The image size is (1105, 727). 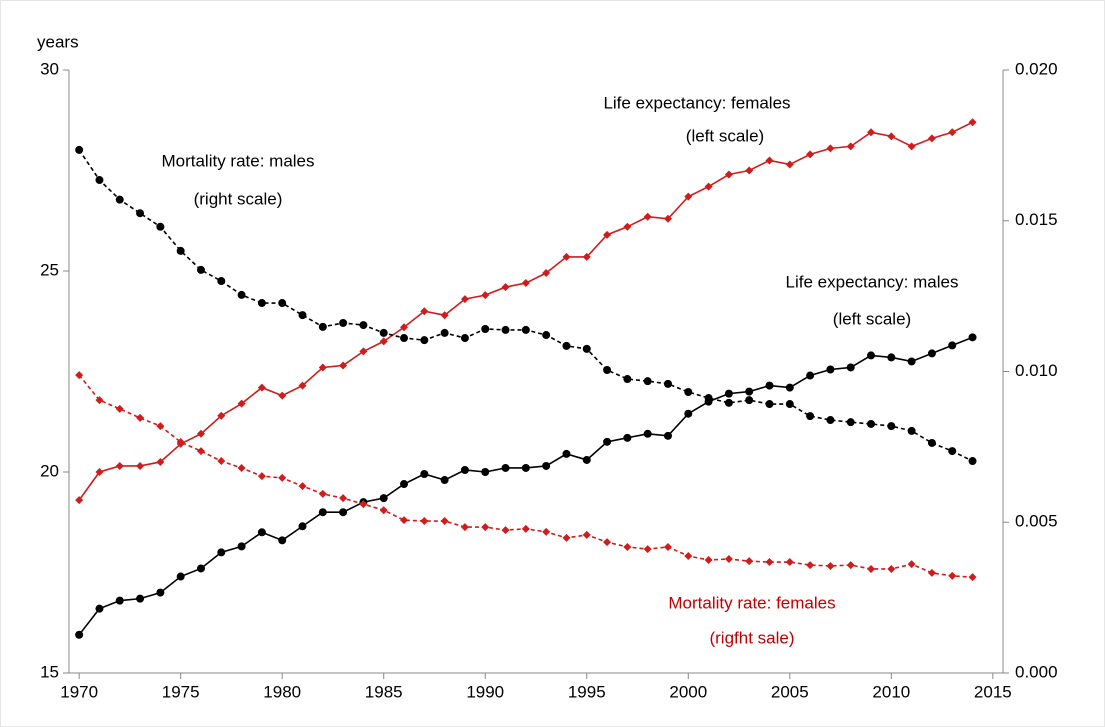 What do you see at coordinates (49, 269) in the screenshot?
I see `y-tick-label: 25` at bounding box center [49, 269].